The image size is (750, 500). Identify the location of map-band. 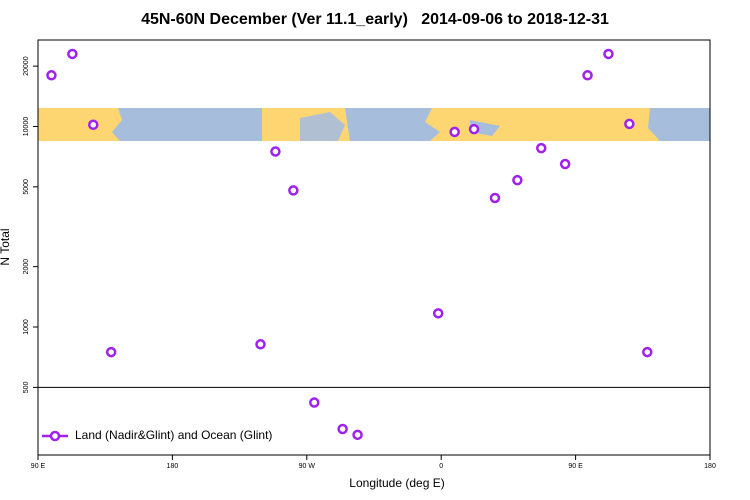
(374, 124).